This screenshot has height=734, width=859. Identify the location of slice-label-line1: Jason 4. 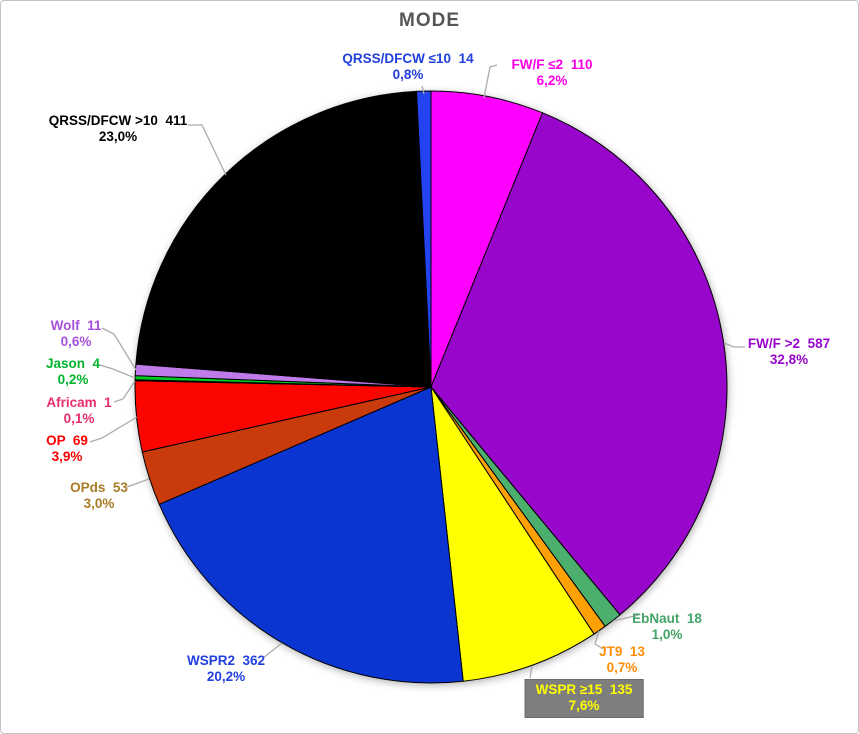
(73, 364).